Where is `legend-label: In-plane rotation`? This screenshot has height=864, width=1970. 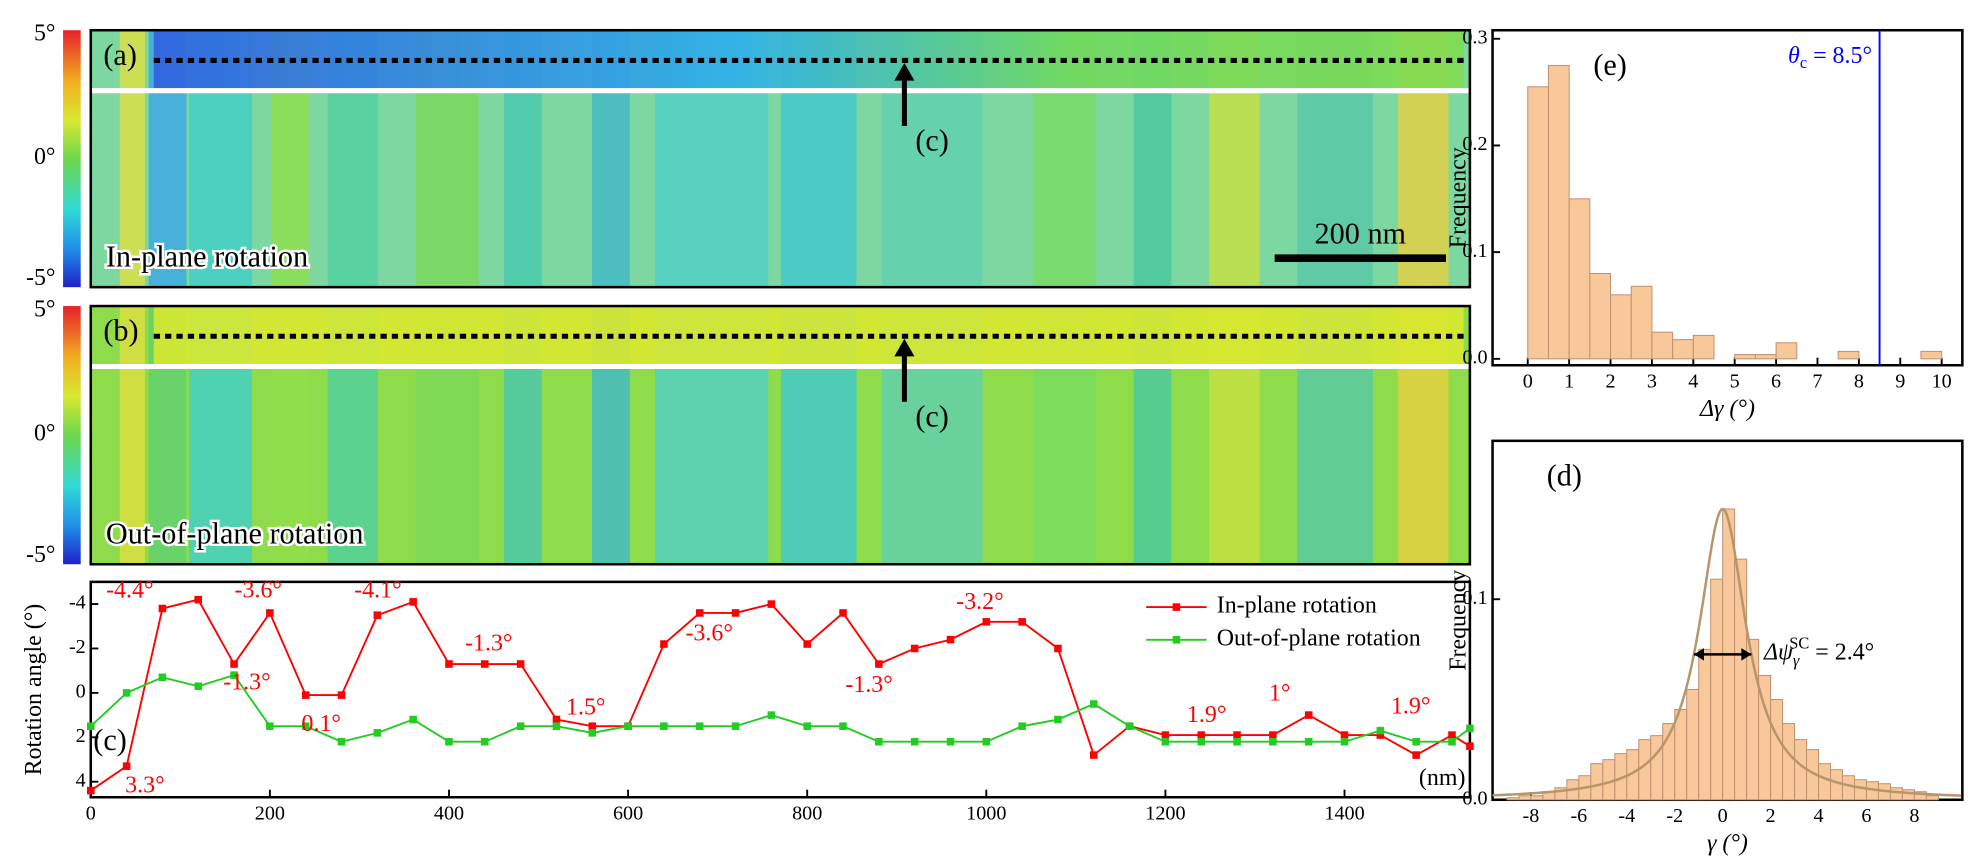
legend-label: In-plane rotation is located at coordinates (1297, 606).